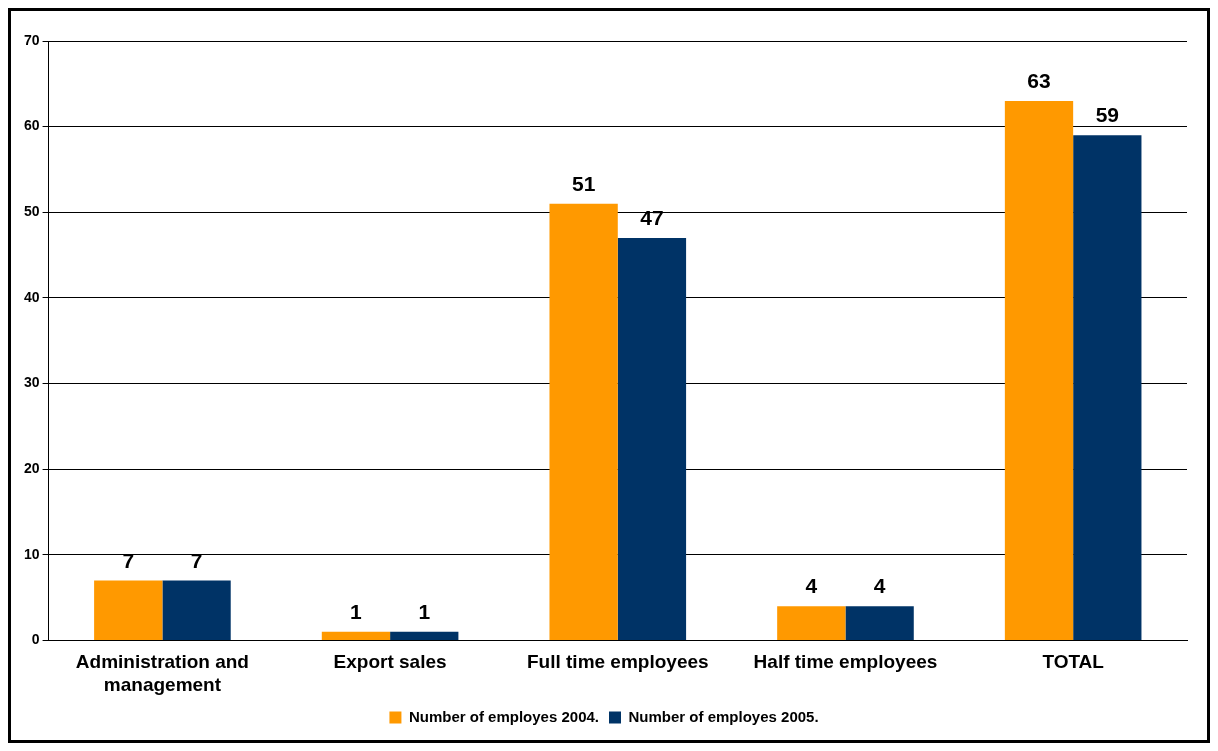  I want to click on x-tick-label: Export sales, so click(390, 662).